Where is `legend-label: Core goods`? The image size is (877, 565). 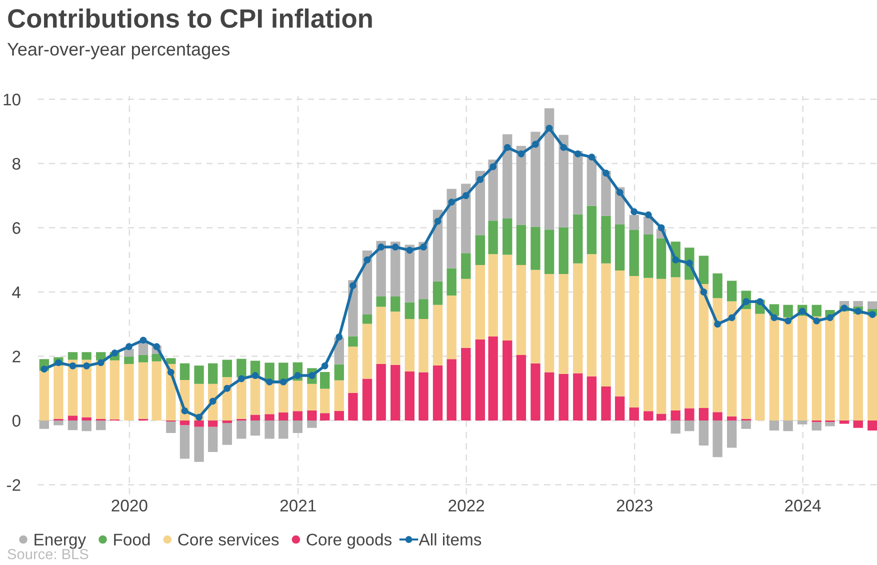
legend-label: Core goods is located at coordinates (349, 541).